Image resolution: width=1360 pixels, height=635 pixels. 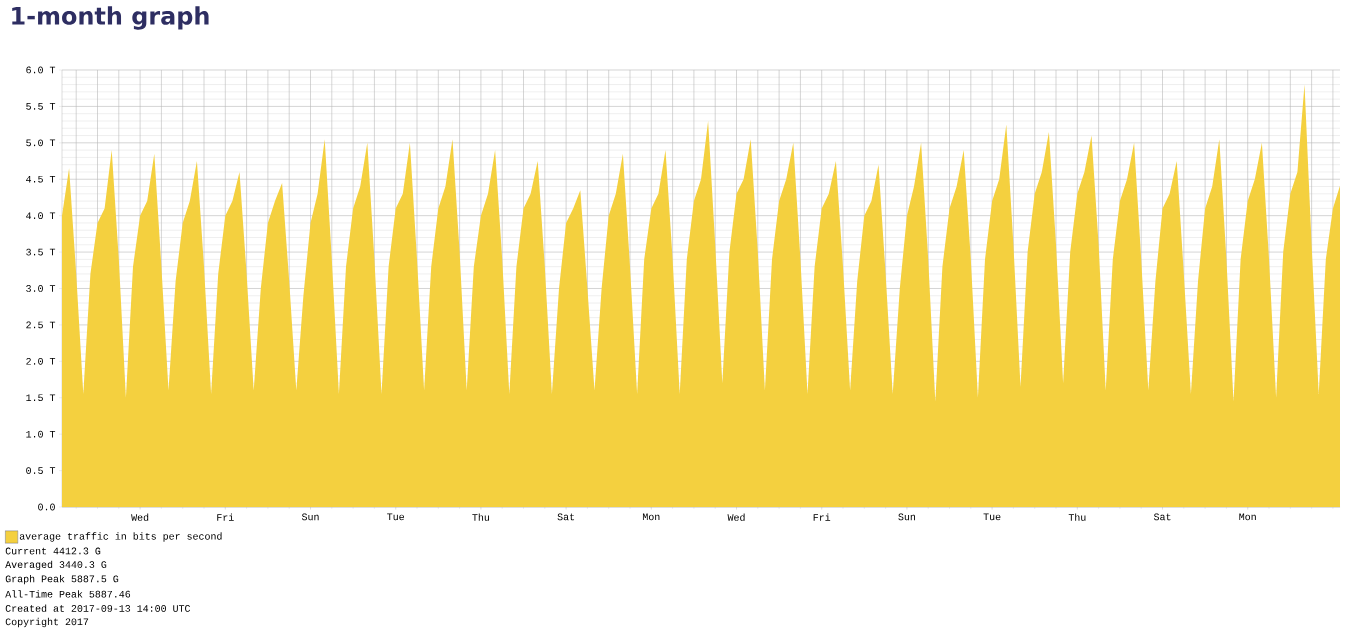 What do you see at coordinates (41, 288) in the screenshot?
I see `y-tick-label: 3.0 T` at bounding box center [41, 288].